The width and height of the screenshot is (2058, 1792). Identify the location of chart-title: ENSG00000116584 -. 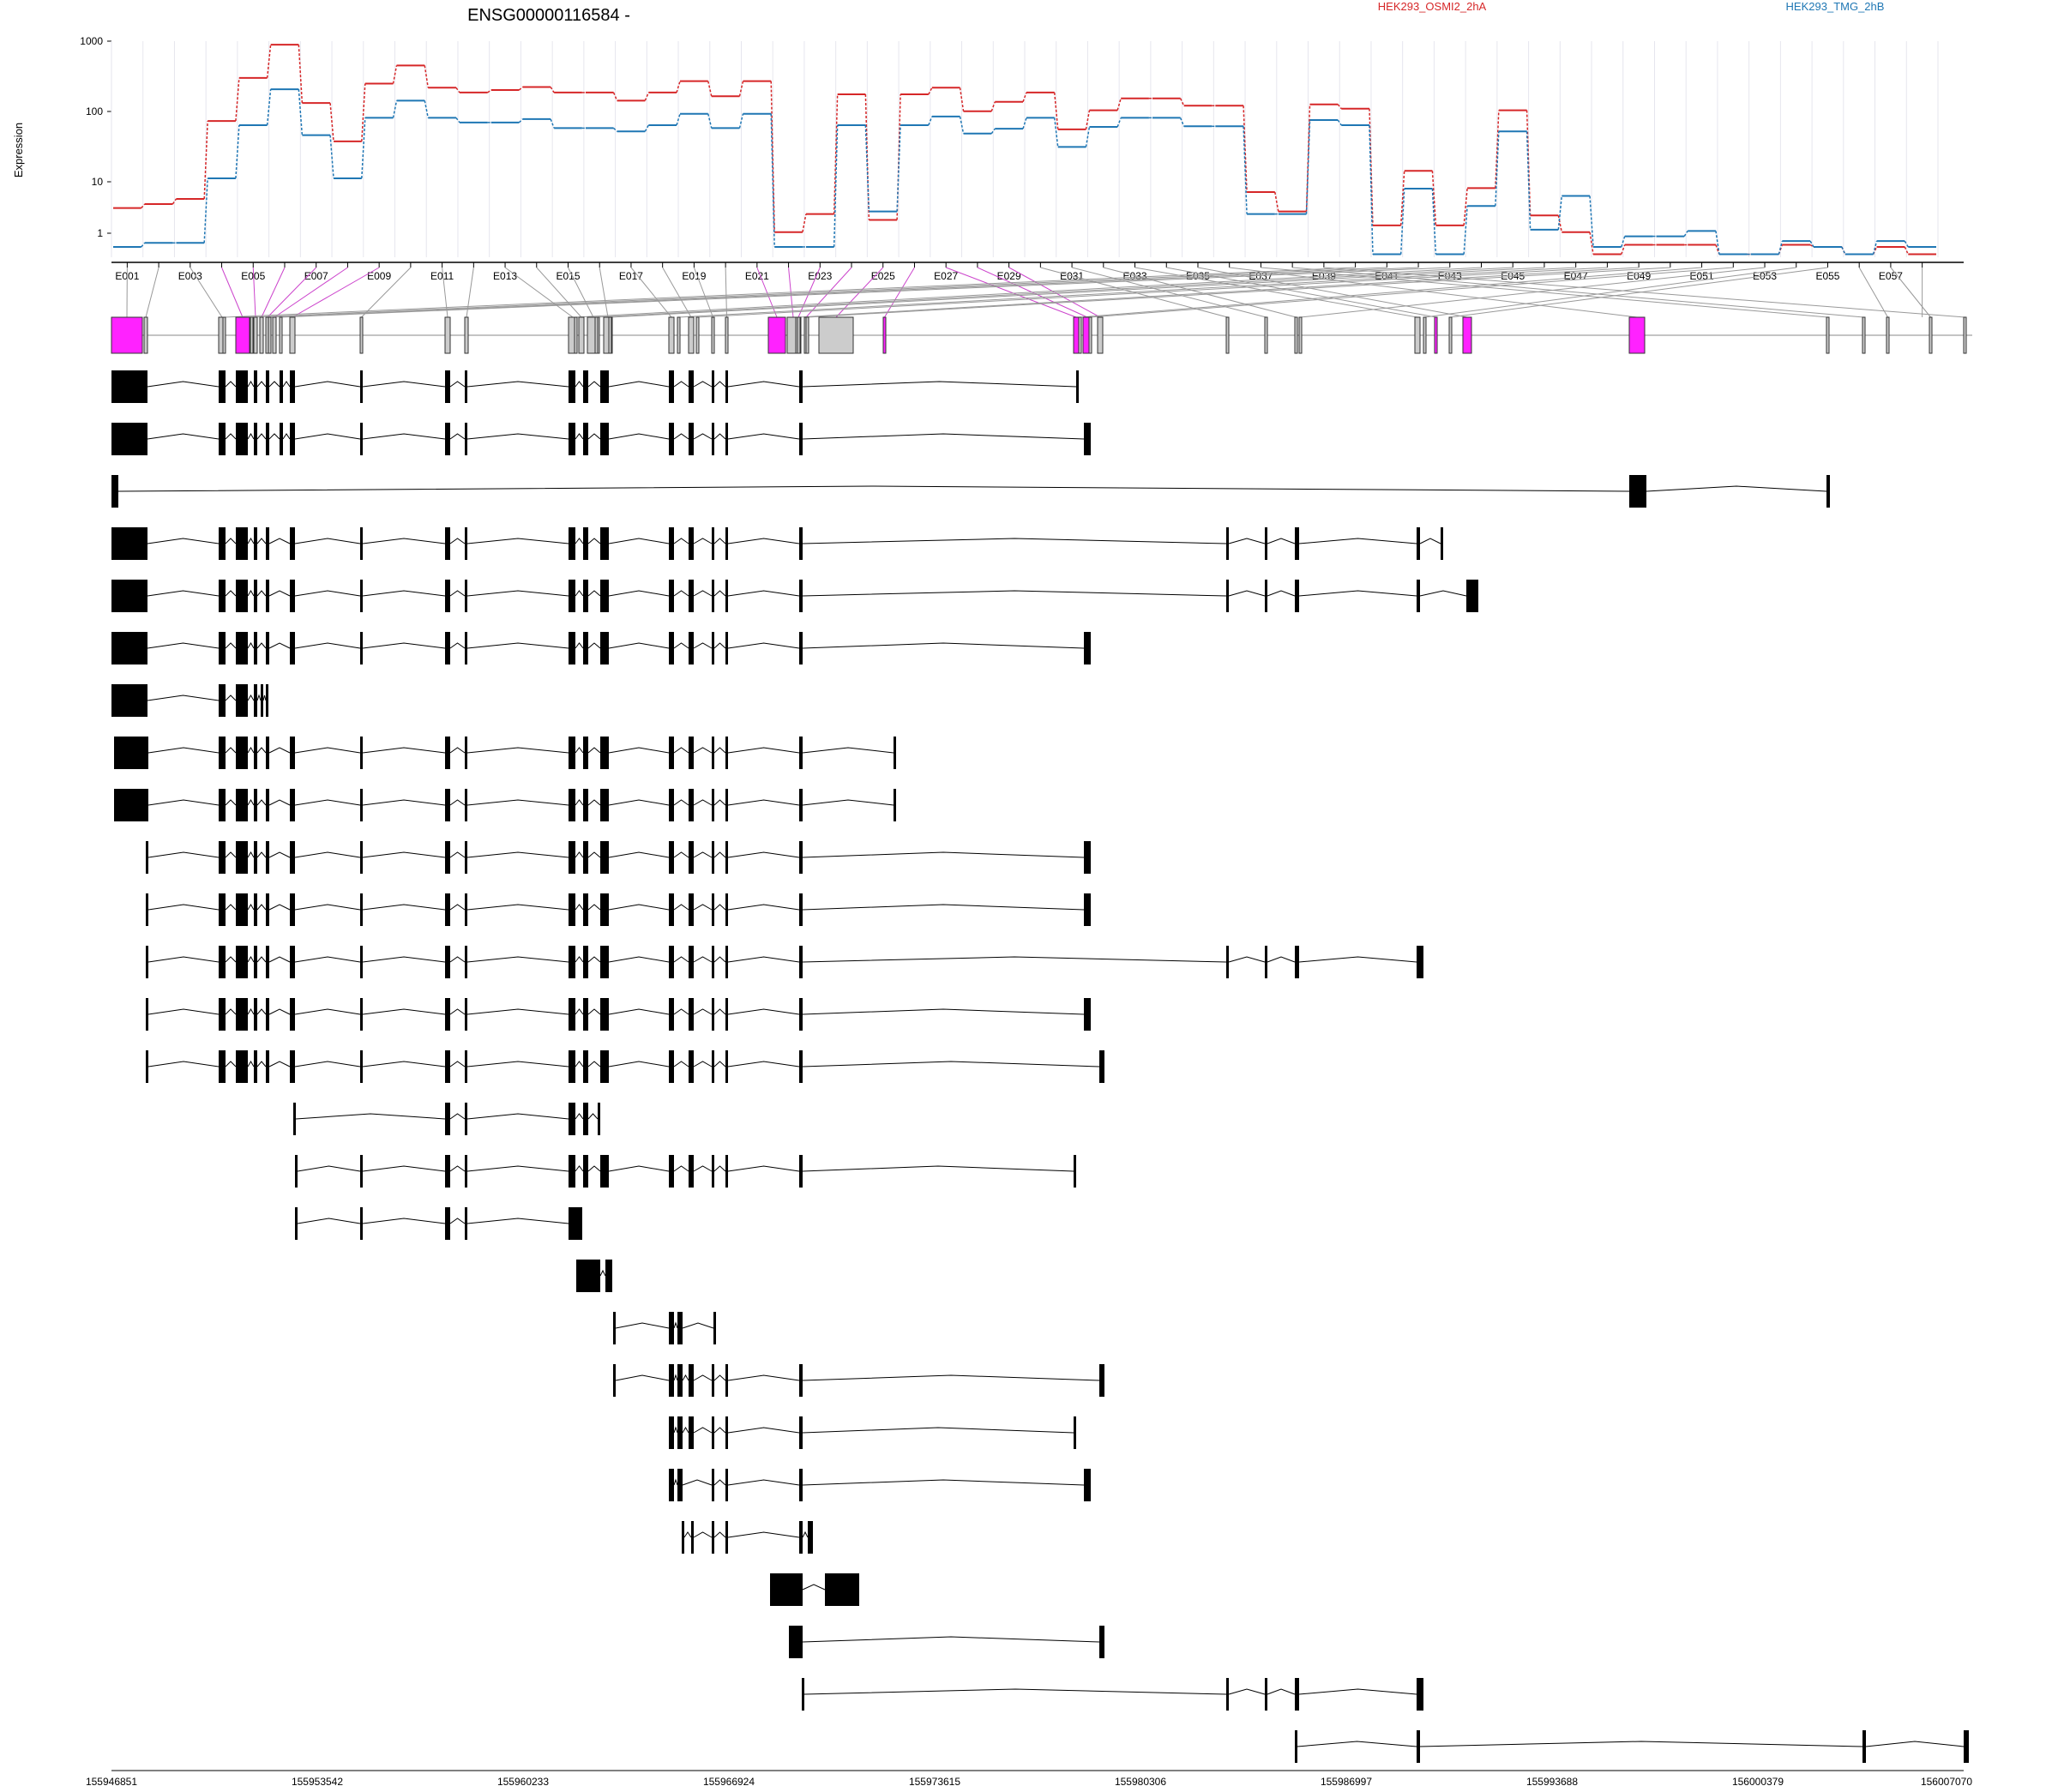
(548, 15).